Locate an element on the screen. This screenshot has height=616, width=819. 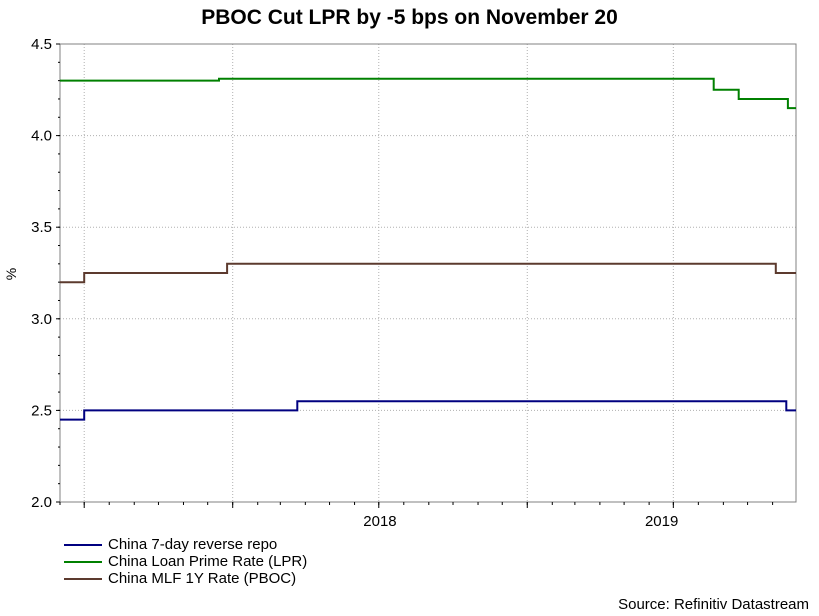
legend-item-repo: China 7-day reverse repo is located at coordinates (185, 544).